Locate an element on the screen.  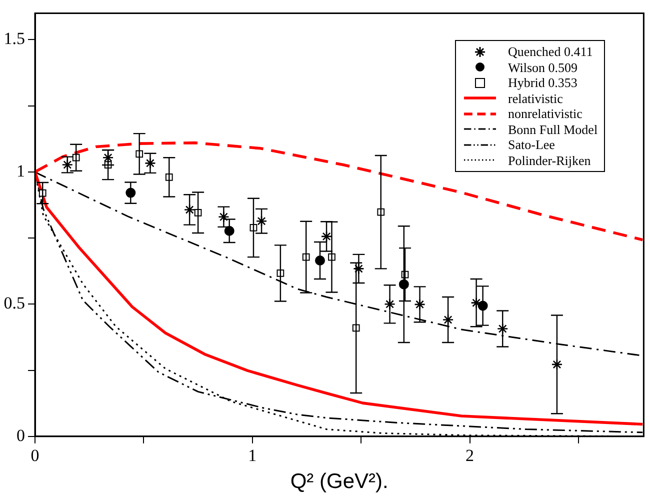
y-tick-label: 0 is located at coordinates (20, 435).